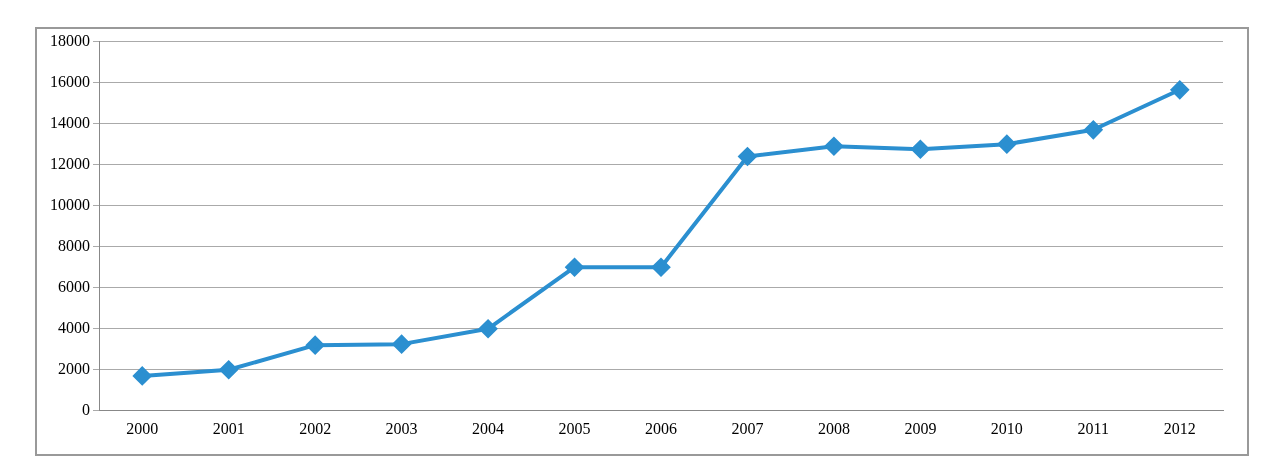 This screenshot has height=465, width=1272. Describe the element at coordinates (488, 428) in the screenshot. I see `x-tick-label: 2004` at that location.